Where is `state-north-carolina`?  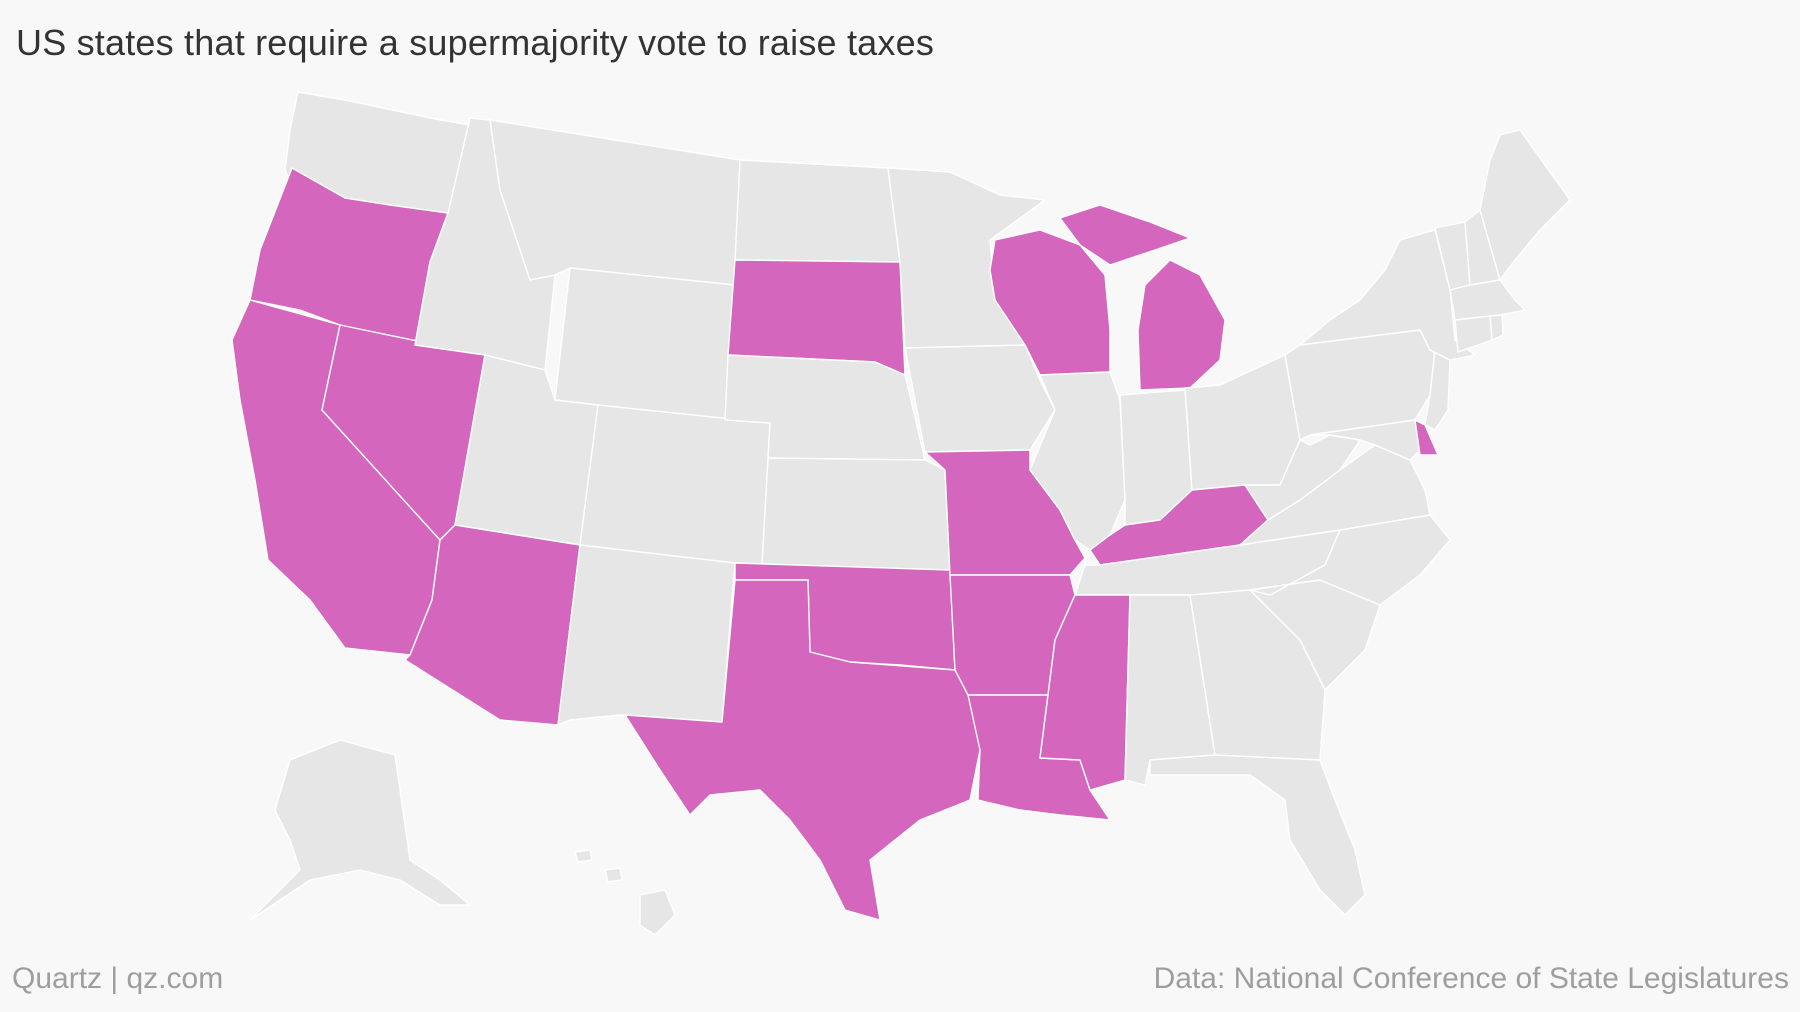 state-north-carolina is located at coordinates (1350, 560).